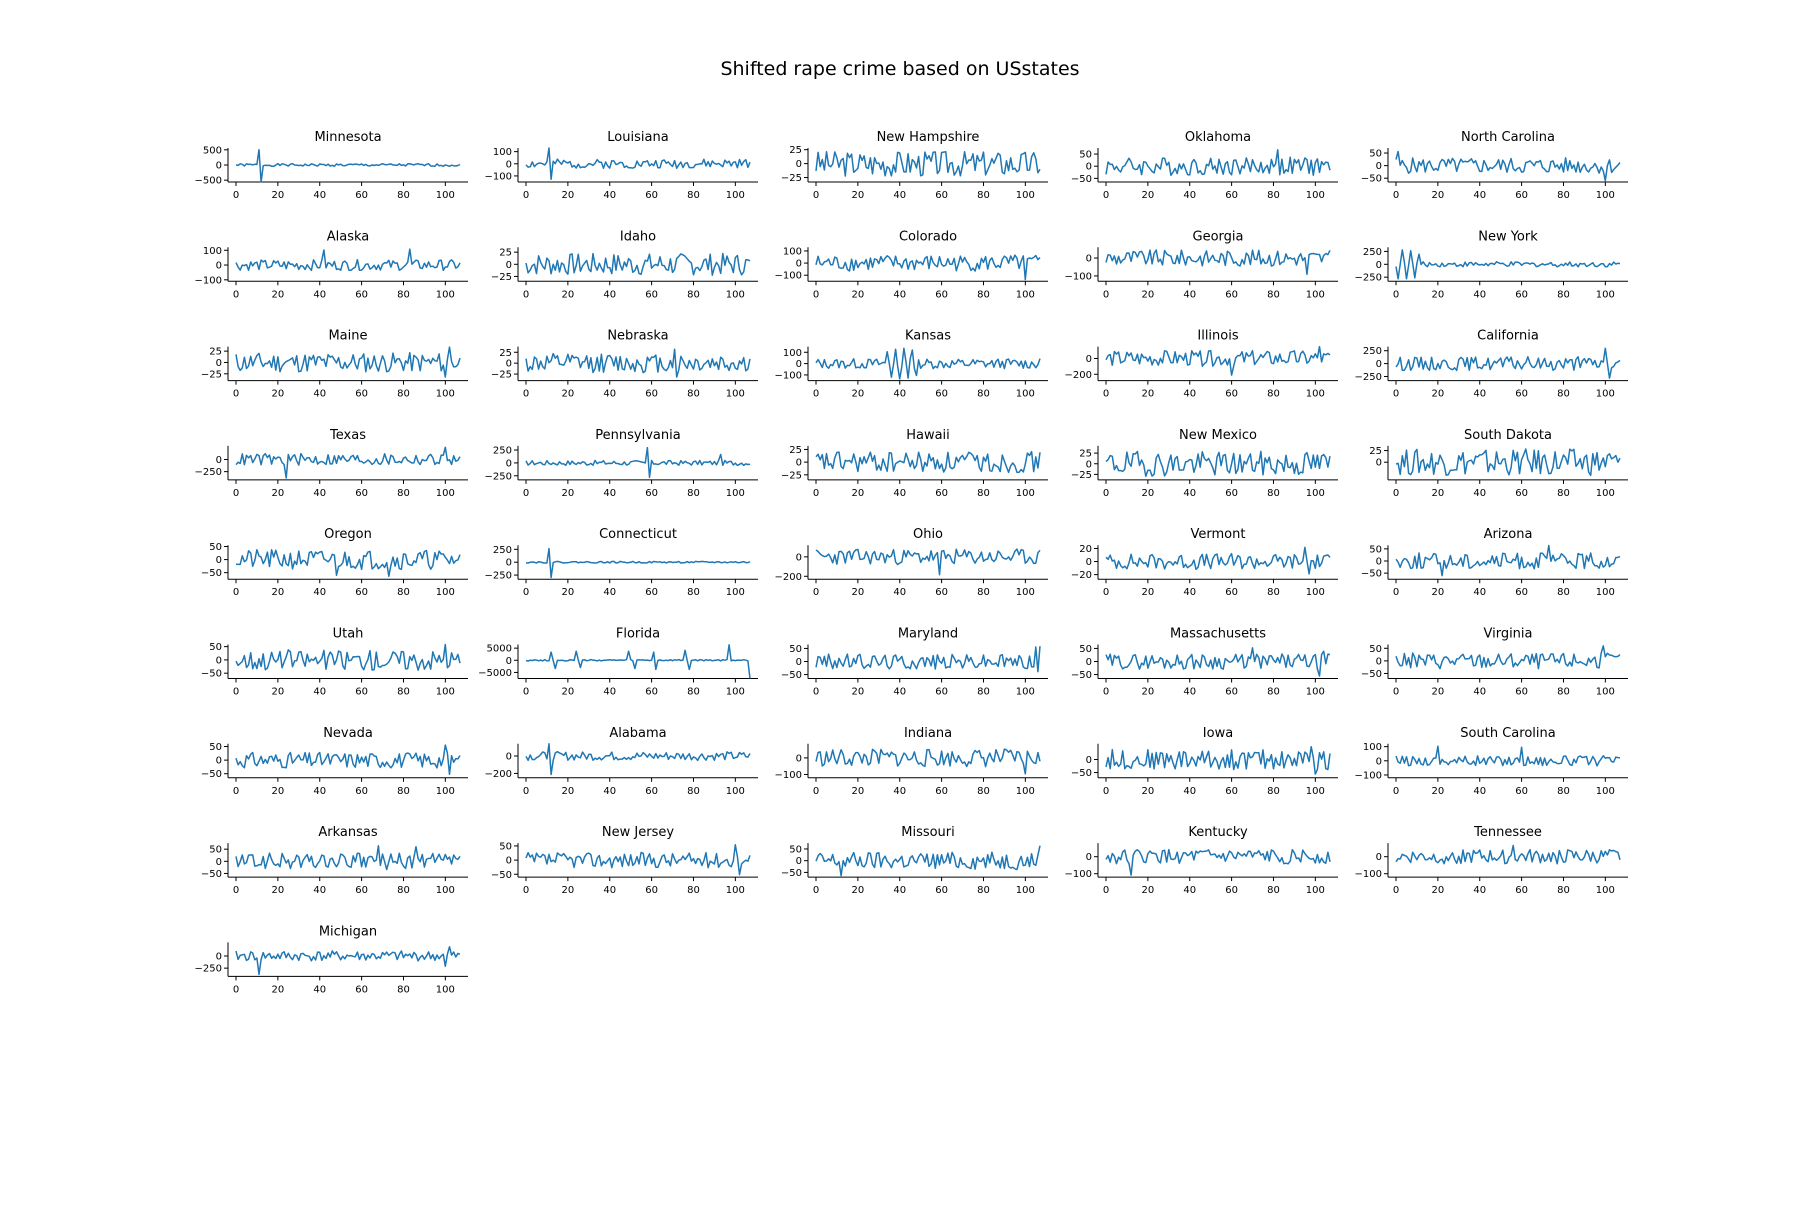  I want to click on panel-tennessee: Tennessee 0 20 40 60 80 100 0 −100, so click(1491, 860).